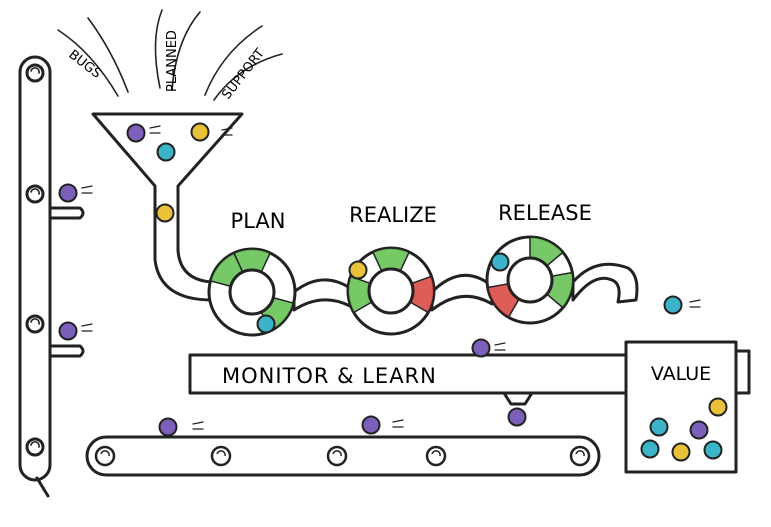 The height and width of the screenshot is (527, 771). What do you see at coordinates (172, 61) in the screenshot?
I see `input-label-planned: PLANNED` at bounding box center [172, 61].